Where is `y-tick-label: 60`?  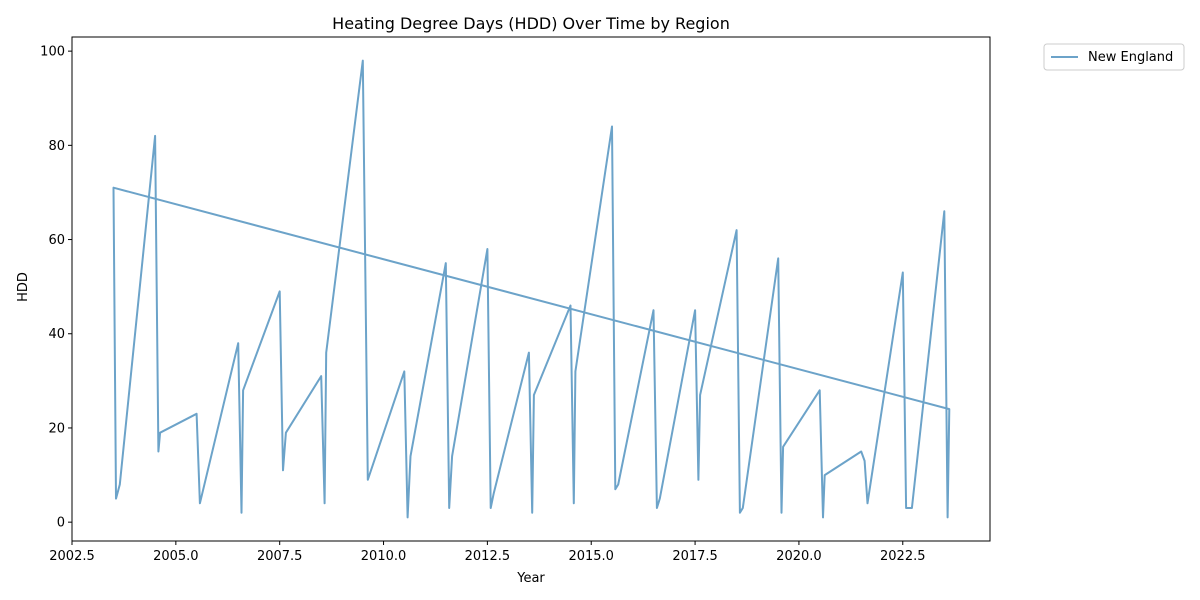 y-tick-label: 60 is located at coordinates (56, 240).